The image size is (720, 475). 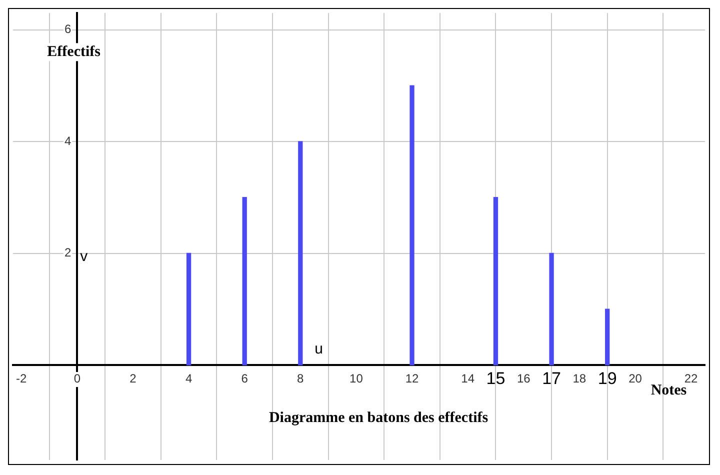 What do you see at coordinates (22, 378) in the screenshot?
I see `x-tick-label: -2` at bounding box center [22, 378].